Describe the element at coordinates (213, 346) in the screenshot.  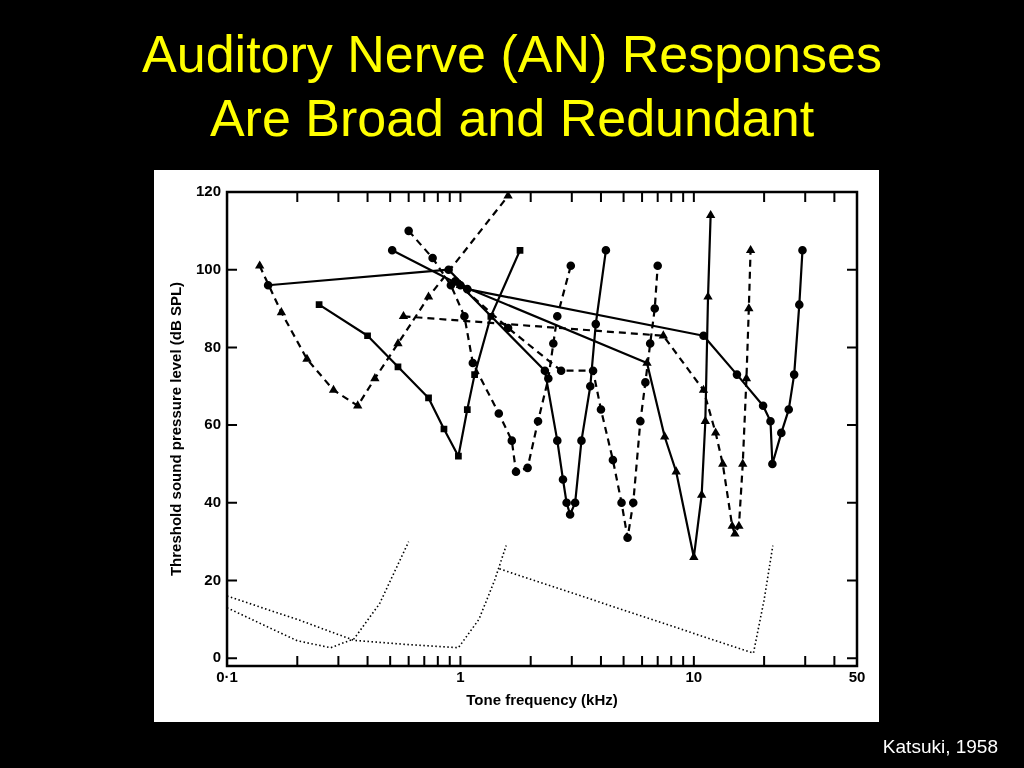
I see `y-tick-label: 80` at that location.